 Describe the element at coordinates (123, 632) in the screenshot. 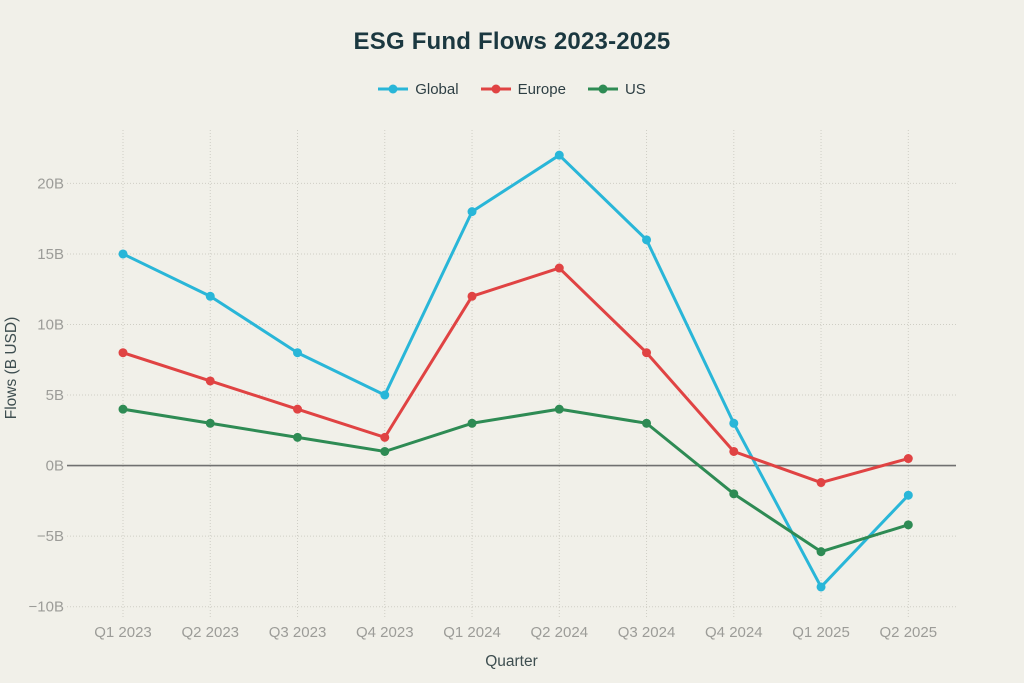

I see `x-tick-label: Q1 2023` at that location.